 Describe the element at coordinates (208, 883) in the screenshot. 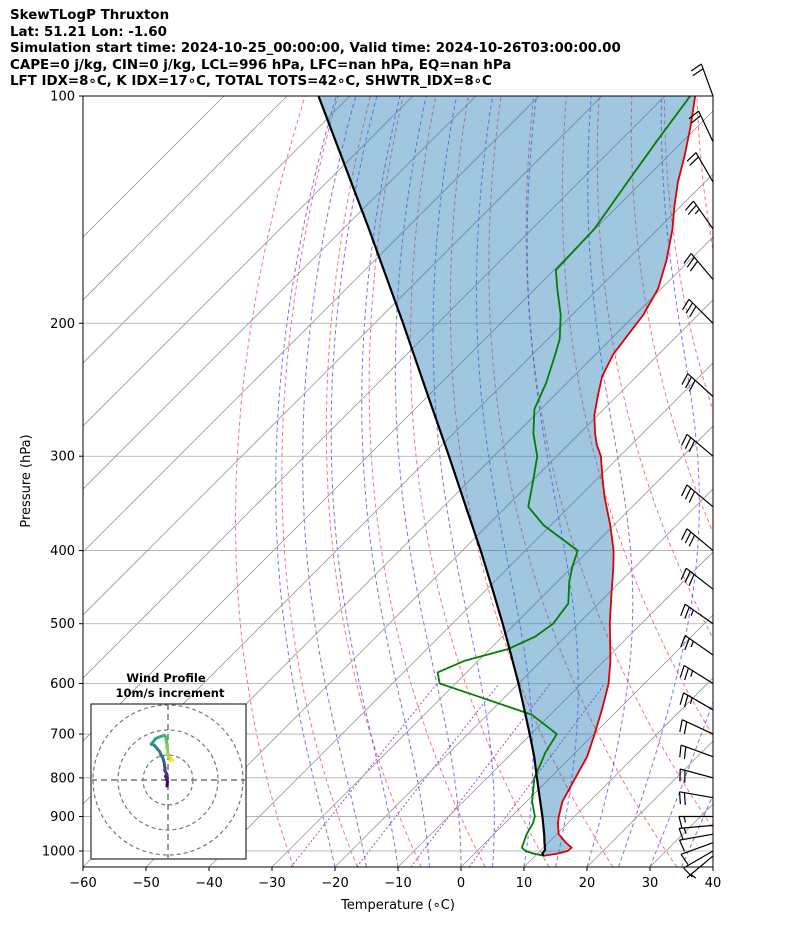

I see `x-tick-label: −40` at that location.